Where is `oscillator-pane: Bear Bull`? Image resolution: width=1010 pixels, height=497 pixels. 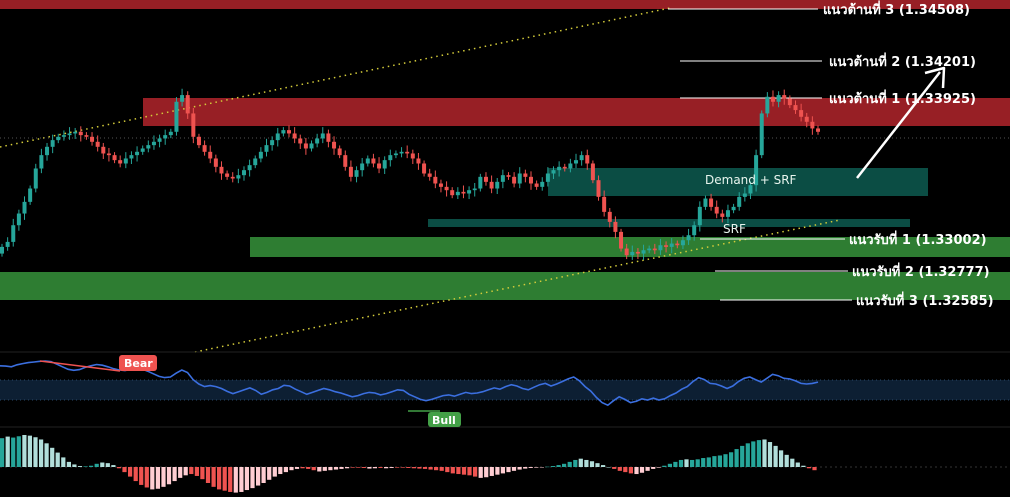
oscillator-pane: Bear Bull is located at coordinates (505, 391).